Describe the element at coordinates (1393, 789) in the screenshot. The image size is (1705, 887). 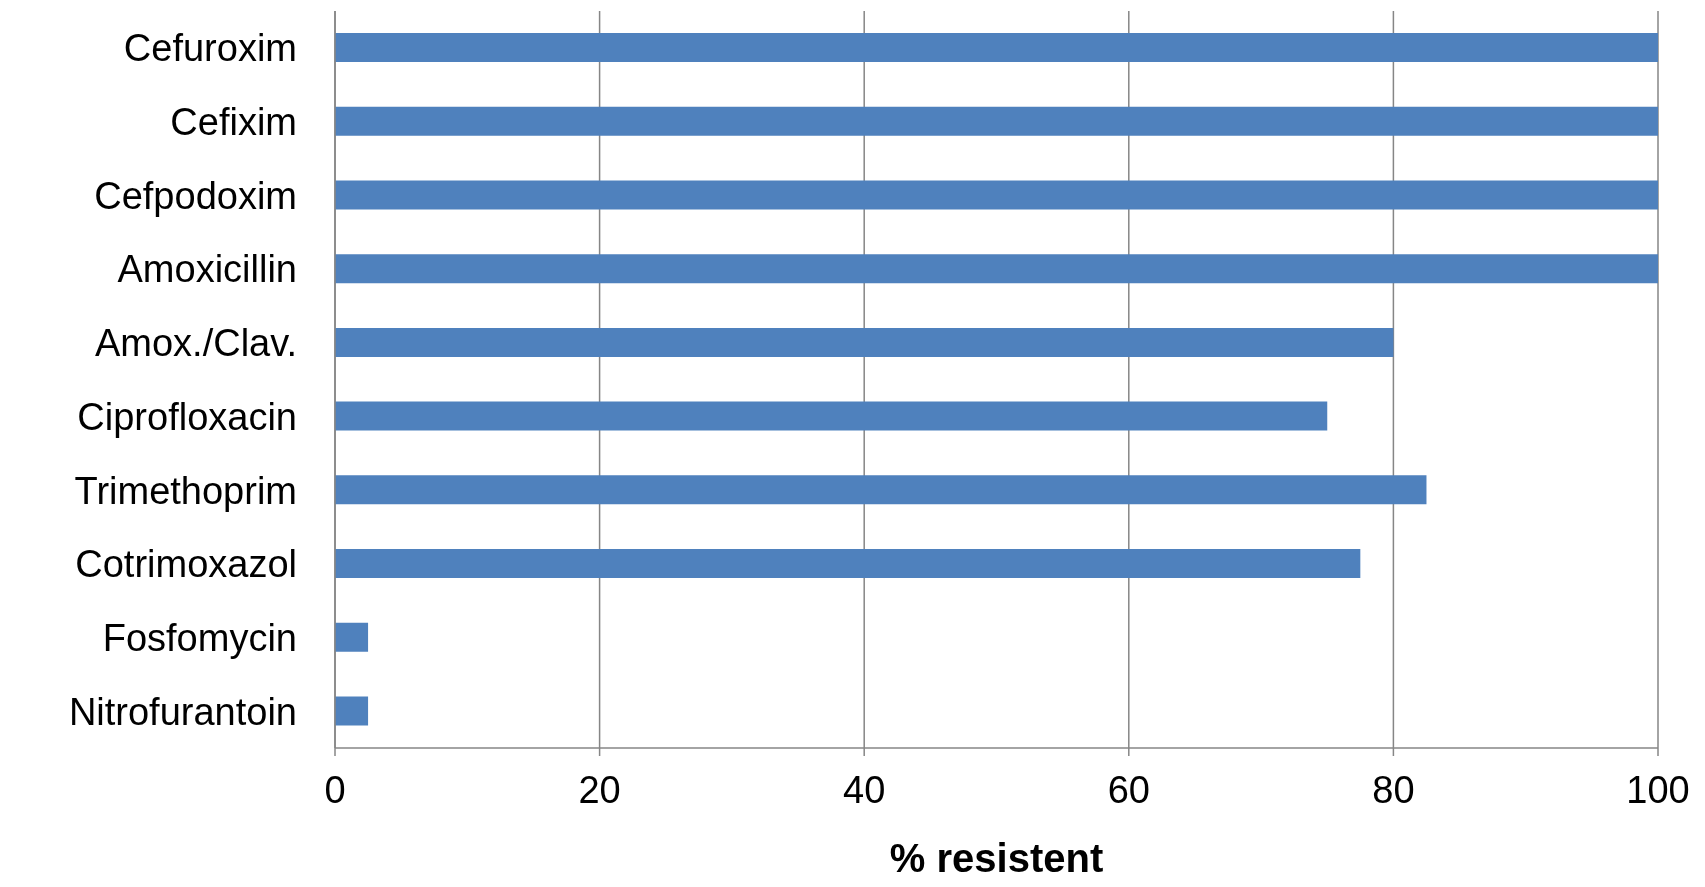
I see `x-tick-label: 80` at that location.